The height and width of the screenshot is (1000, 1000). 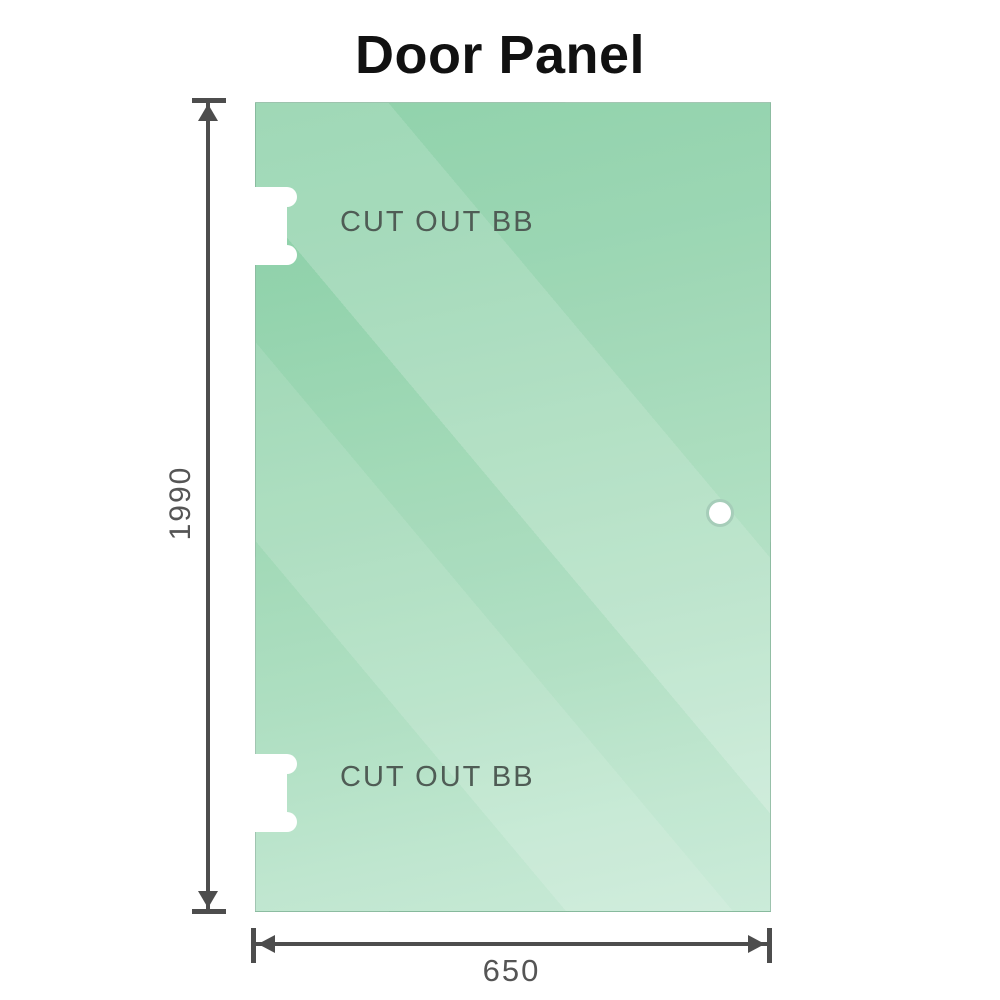 What do you see at coordinates (511, 970) in the screenshot?
I see `width-dimension-value: 650` at bounding box center [511, 970].